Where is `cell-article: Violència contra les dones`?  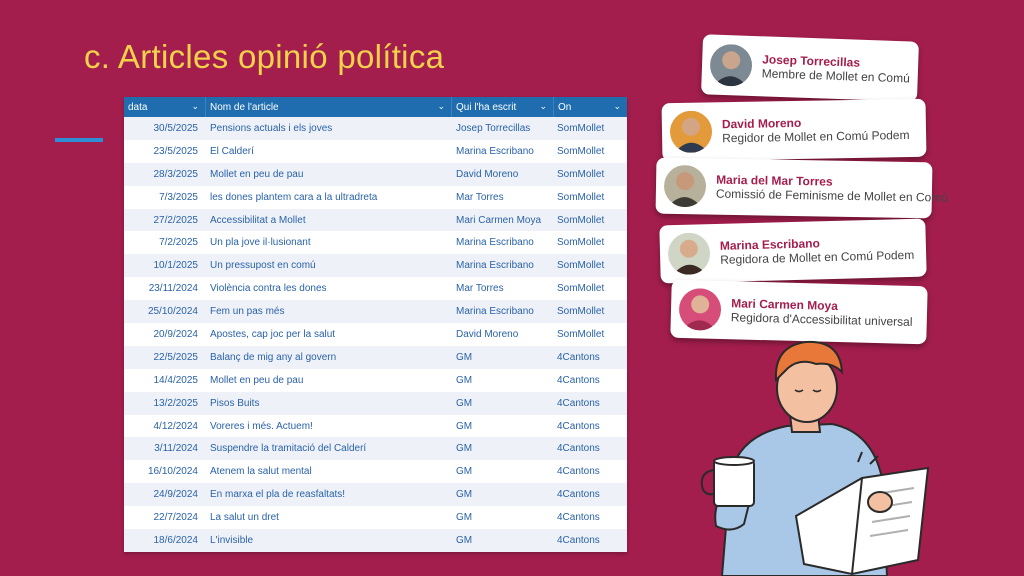 cell-article: Violència contra les dones is located at coordinates (268, 289).